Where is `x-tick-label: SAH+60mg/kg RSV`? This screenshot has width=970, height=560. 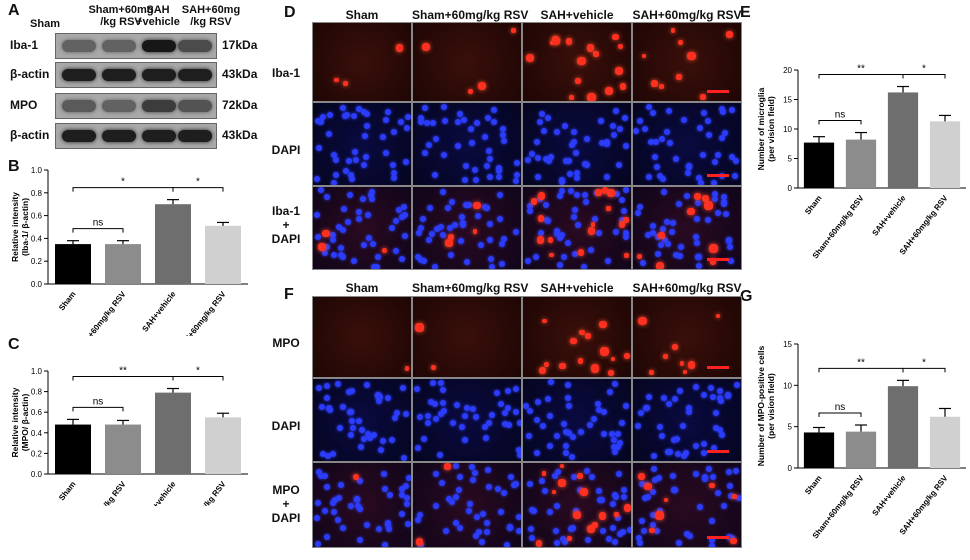 x-tick-label: SAH+60mg/kg RSV is located at coordinates (924, 504).